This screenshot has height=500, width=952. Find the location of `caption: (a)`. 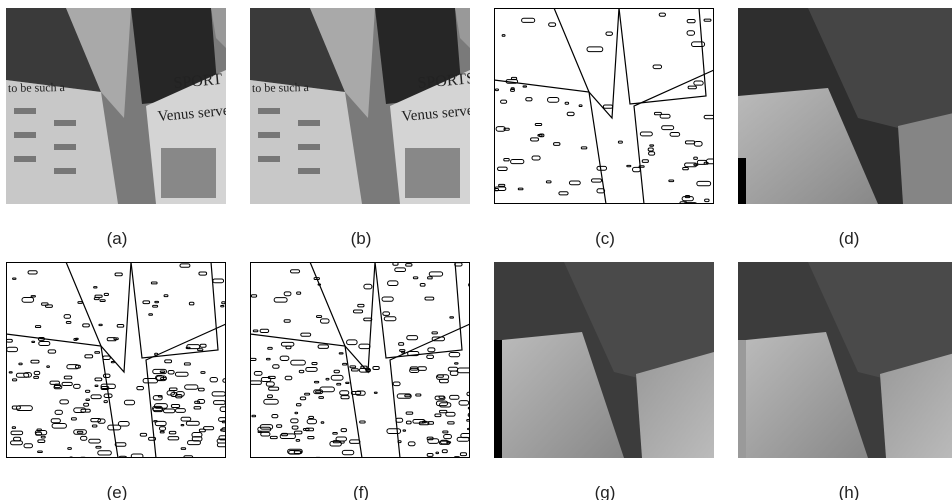

caption: (a) is located at coordinates (117, 238).